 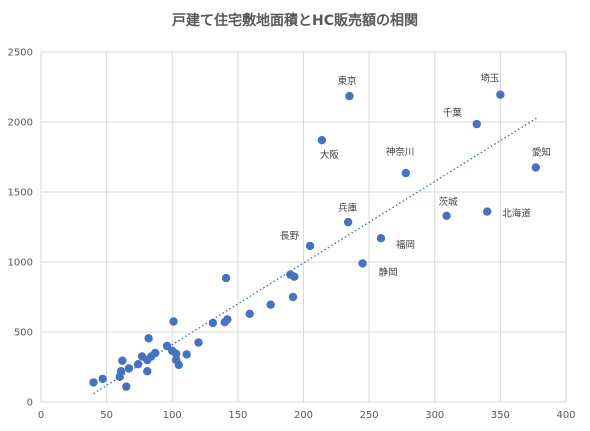 What do you see at coordinates (348, 208) in the screenshot?
I see `data-point-label: 兵庫` at bounding box center [348, 208].